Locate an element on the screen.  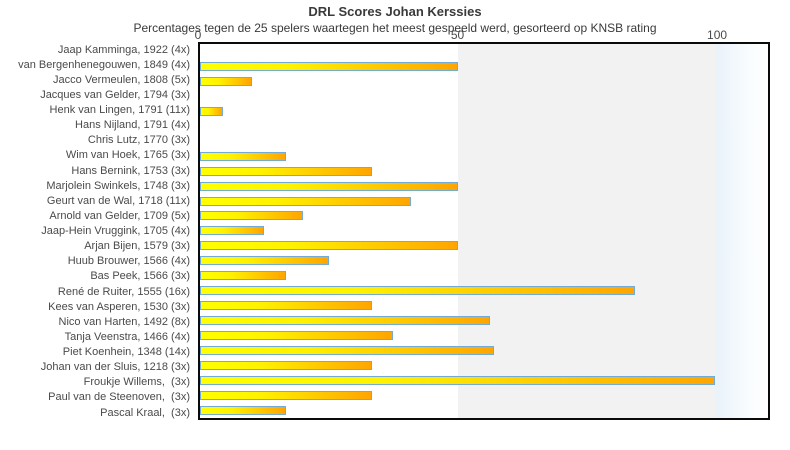
player-label: Geurt van de Wal, 1718 (11x) is located at coordinates (118, 200).